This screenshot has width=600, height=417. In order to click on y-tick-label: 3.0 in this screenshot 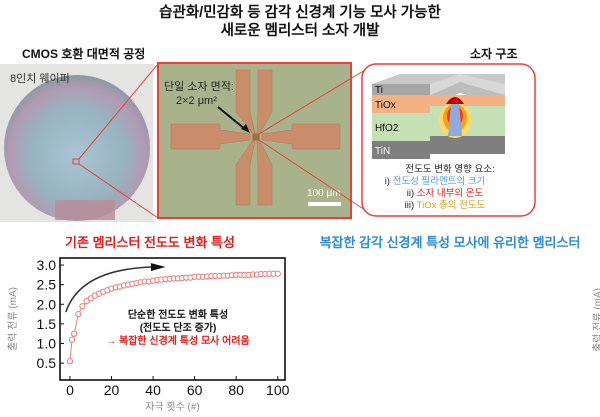, I will do `click(47, 265)`.